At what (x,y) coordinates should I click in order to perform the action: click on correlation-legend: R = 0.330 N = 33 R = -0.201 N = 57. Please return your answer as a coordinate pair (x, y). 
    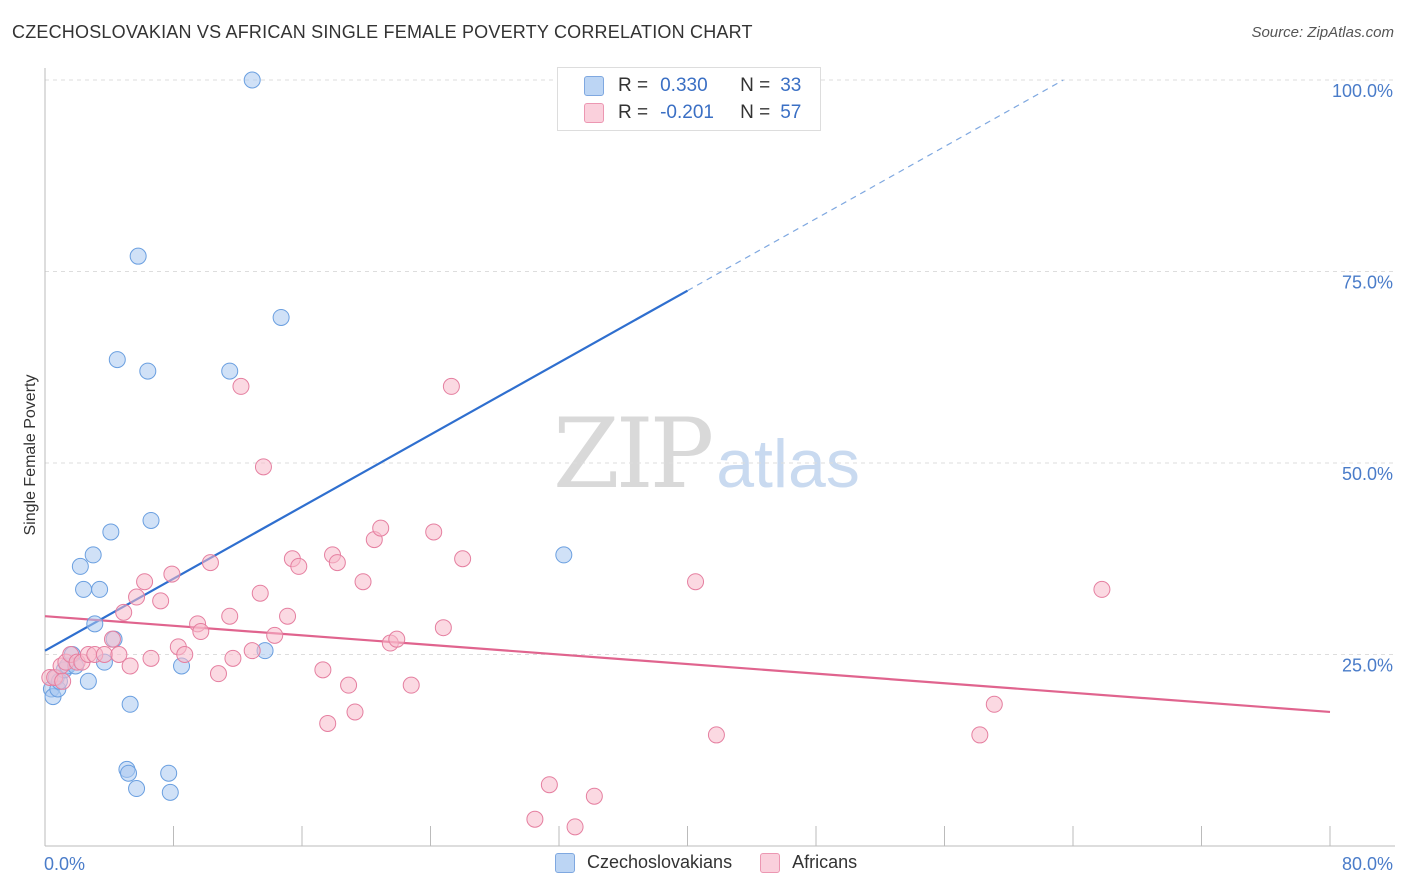
    Looking at the image, I should click on (689, 99).